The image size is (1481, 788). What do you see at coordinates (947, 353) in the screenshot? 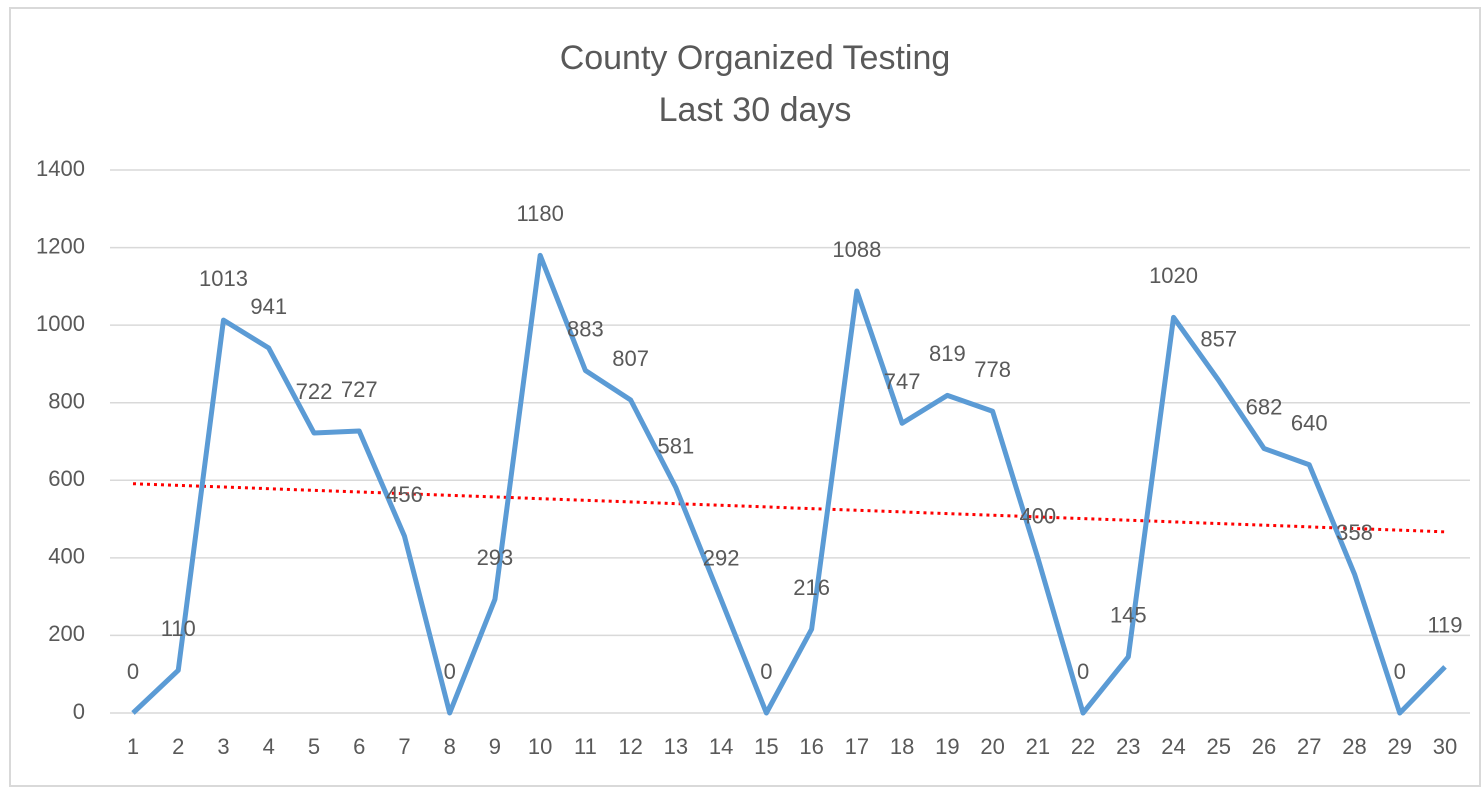
I see `data-label: 819` at bounding box center [947, 353].